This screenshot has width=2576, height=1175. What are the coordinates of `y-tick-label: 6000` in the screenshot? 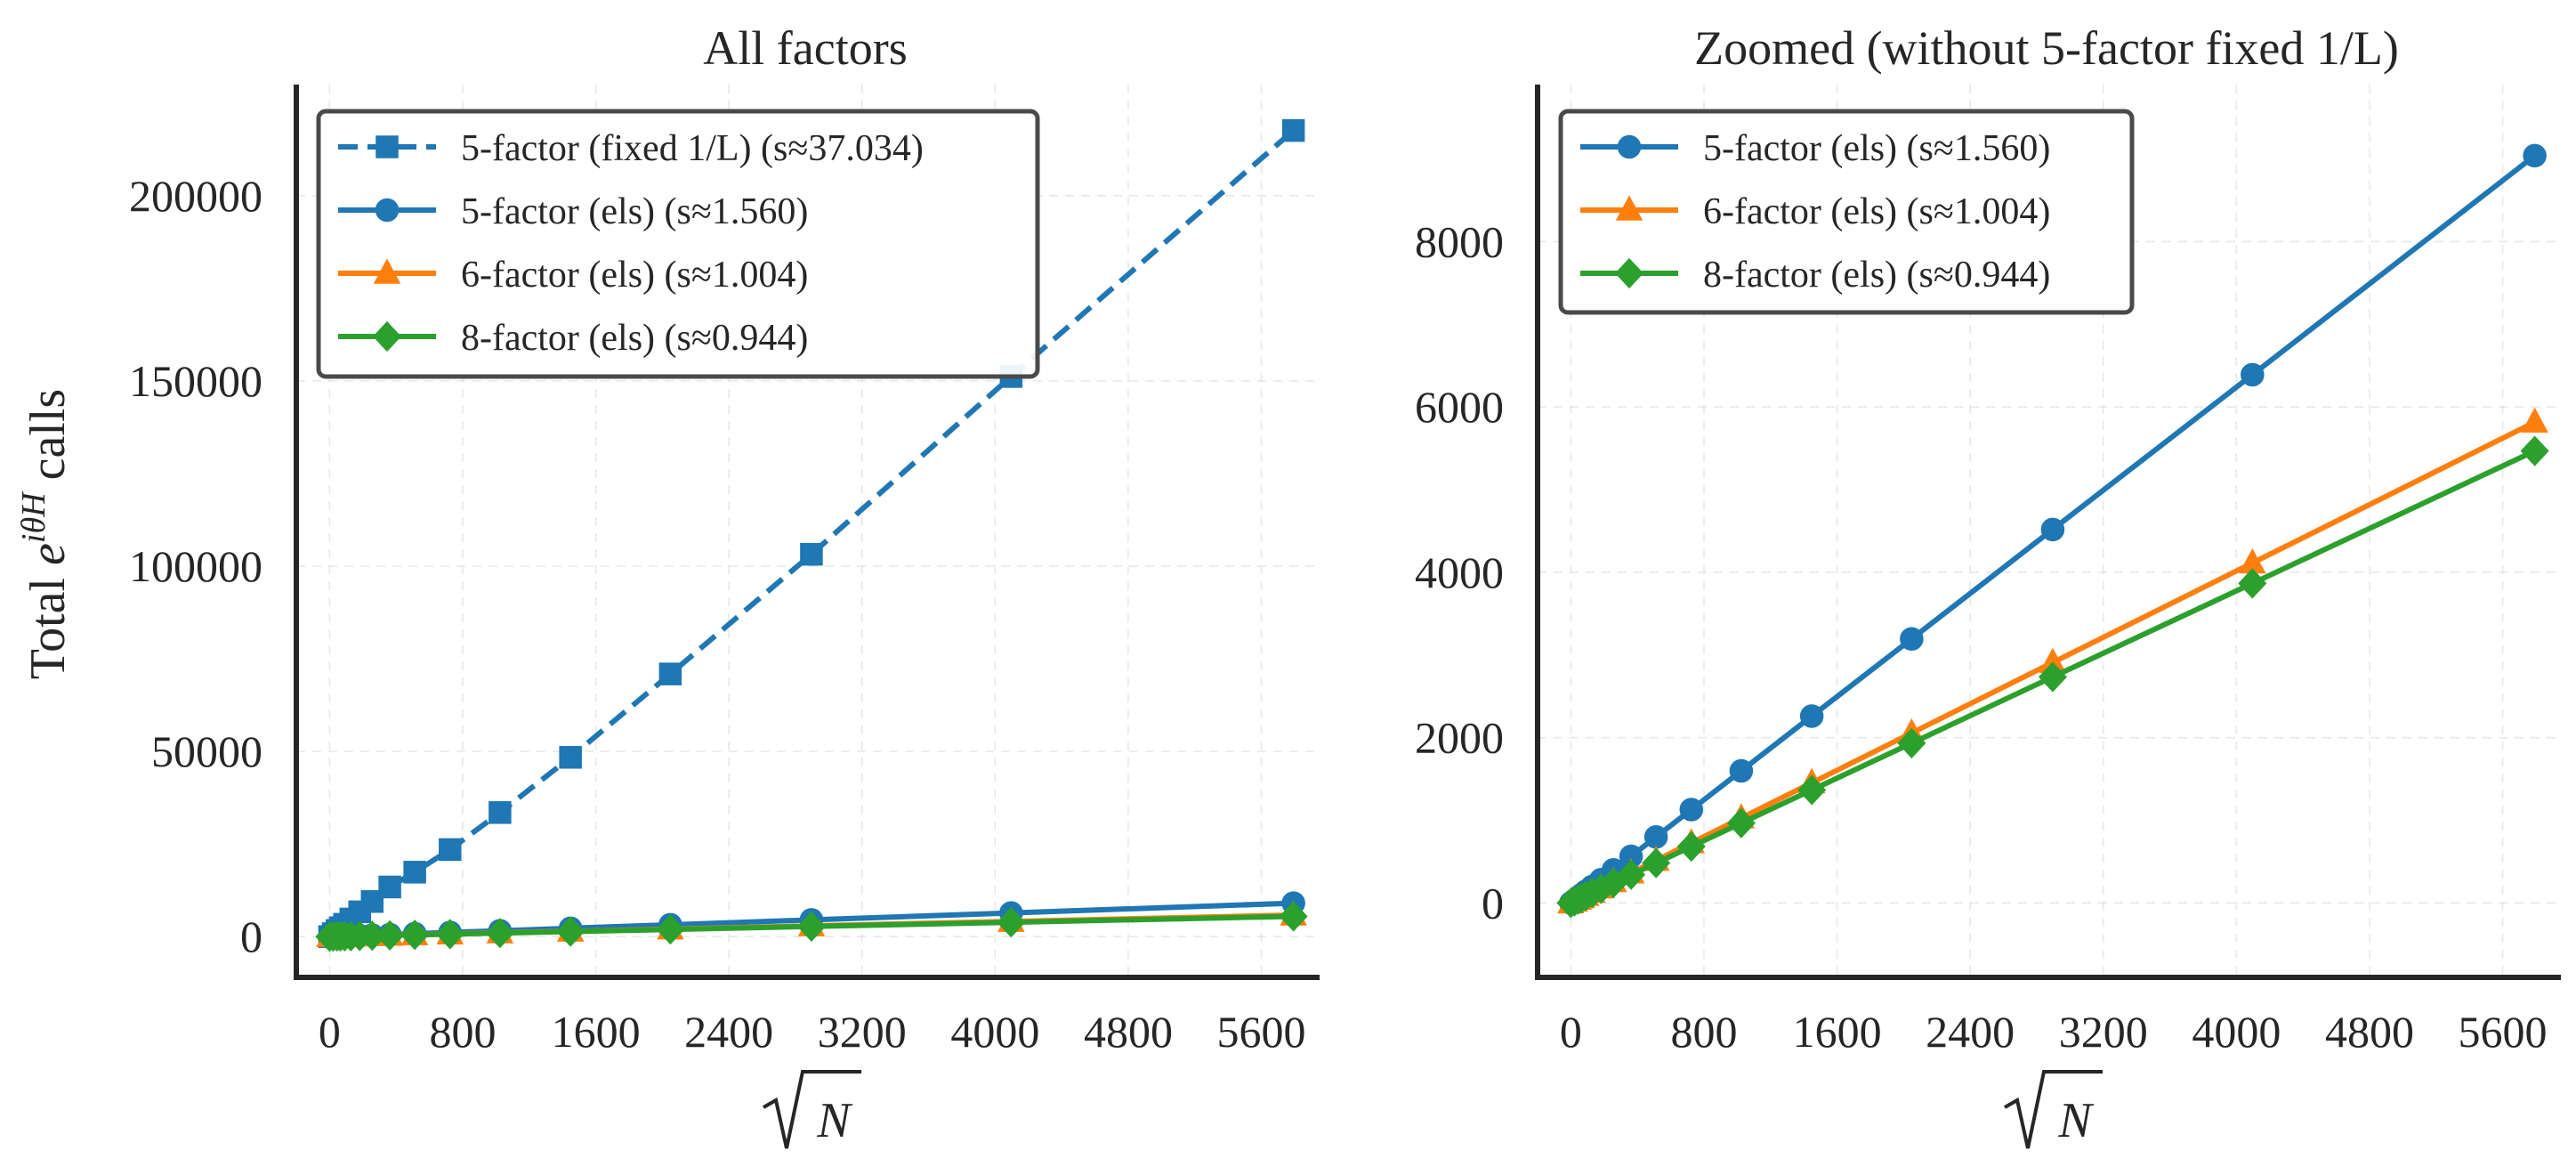 It's located at (1459, 407).